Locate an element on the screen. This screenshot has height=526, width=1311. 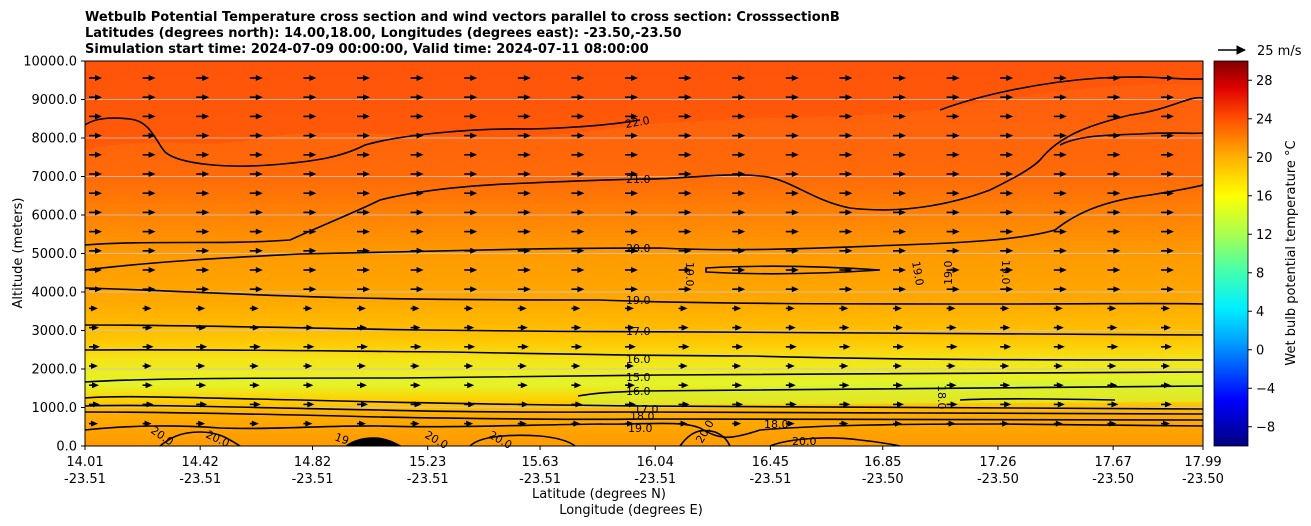
colorbar-label-text: Wet bulb potential temperature °C is located at coordinates (1291, 252).